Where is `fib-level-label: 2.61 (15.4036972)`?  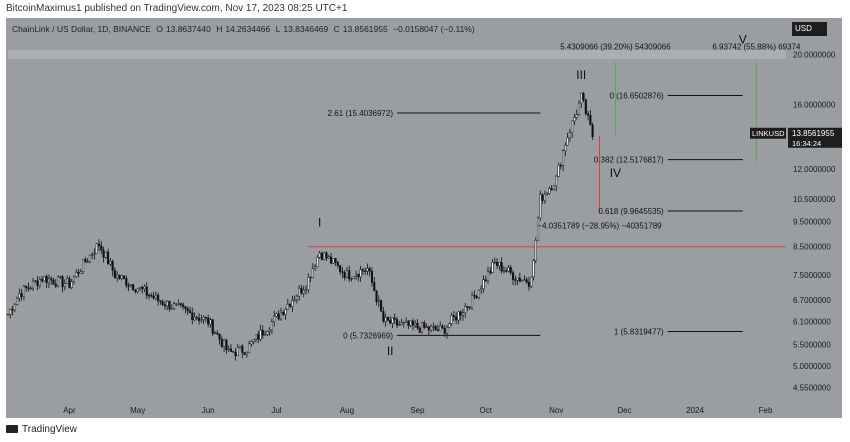 fib-level-label: 2.61 (15.4036972) is located at coordinates (361, 113).